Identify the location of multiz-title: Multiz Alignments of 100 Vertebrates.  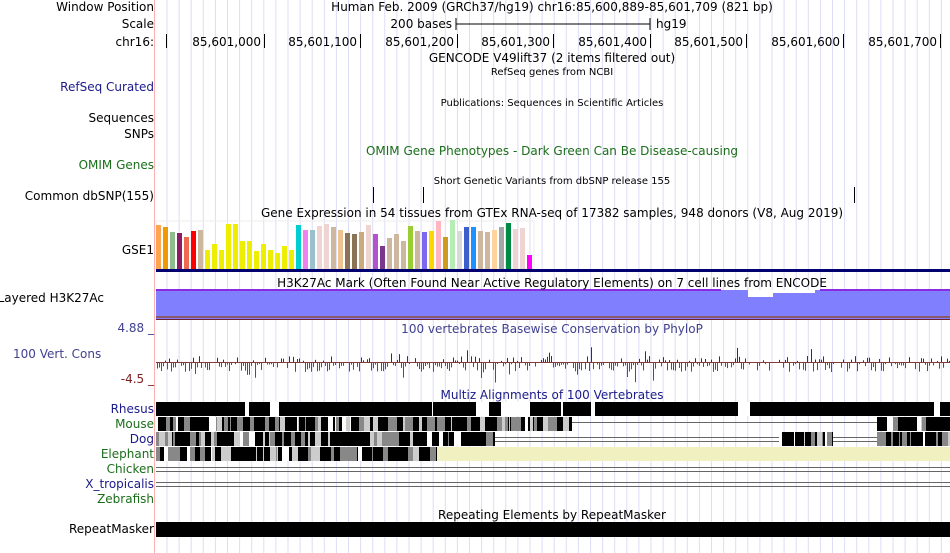
(552, 395).